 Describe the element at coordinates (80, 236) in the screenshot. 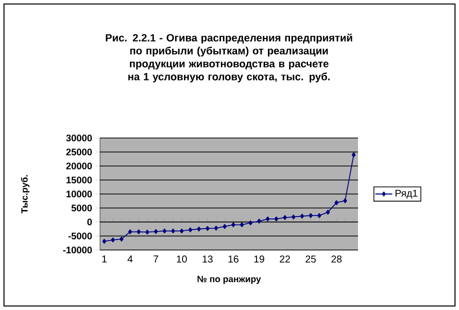

I see `y-tick-label: -5000` at that location.